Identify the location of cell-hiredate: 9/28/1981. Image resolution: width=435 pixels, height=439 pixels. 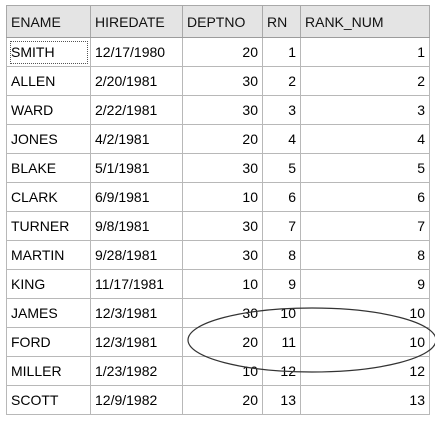
(136, 255).